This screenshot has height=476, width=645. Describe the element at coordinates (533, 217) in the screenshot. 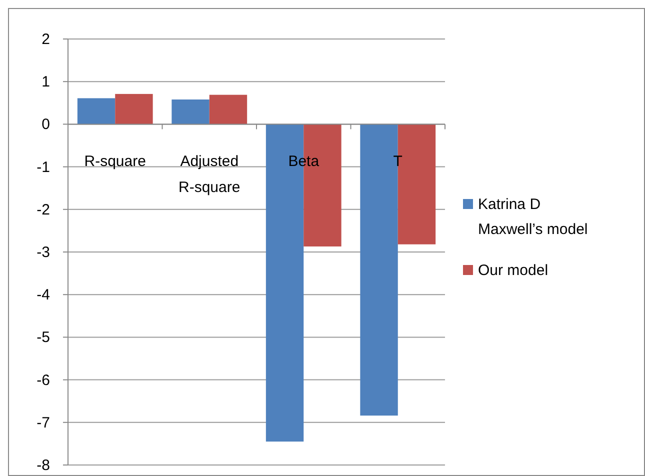

I see `legend-label: Katrina D Maxwell’s model` at that location.